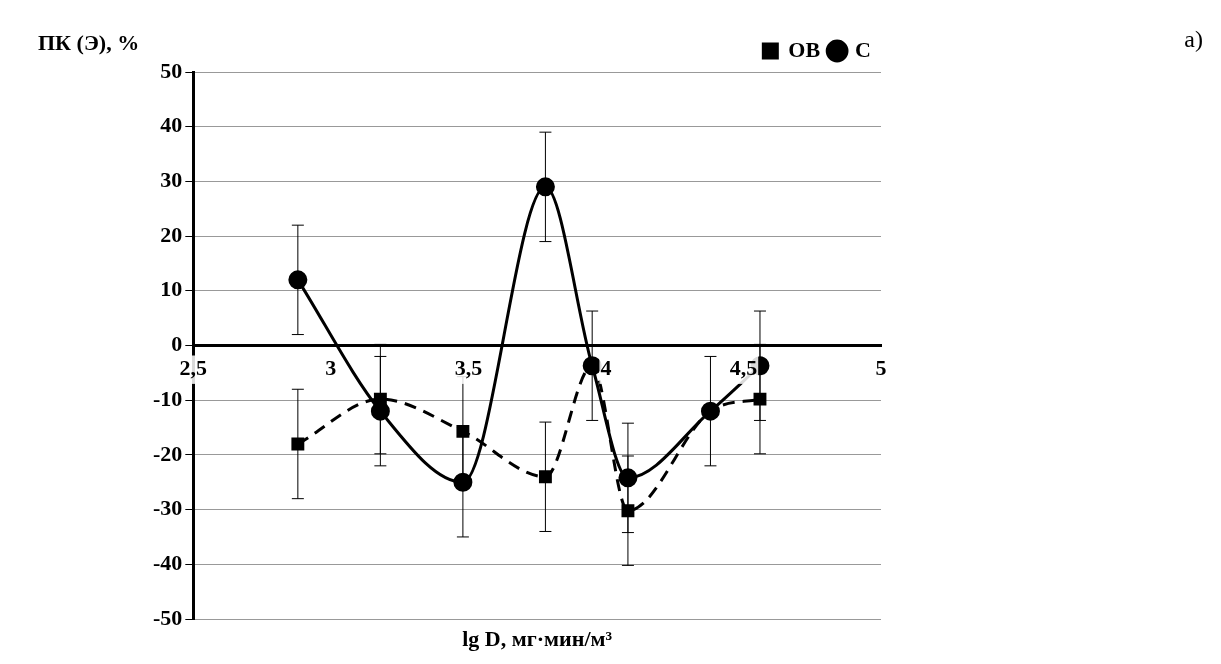 Image resolution: width=1221 pixels, height=664 pixels. What do you see at coordinates (89, 43) in the screenshot?
I see `y-axis-title: ПК (Э), %` at bounding box center [89, 43].